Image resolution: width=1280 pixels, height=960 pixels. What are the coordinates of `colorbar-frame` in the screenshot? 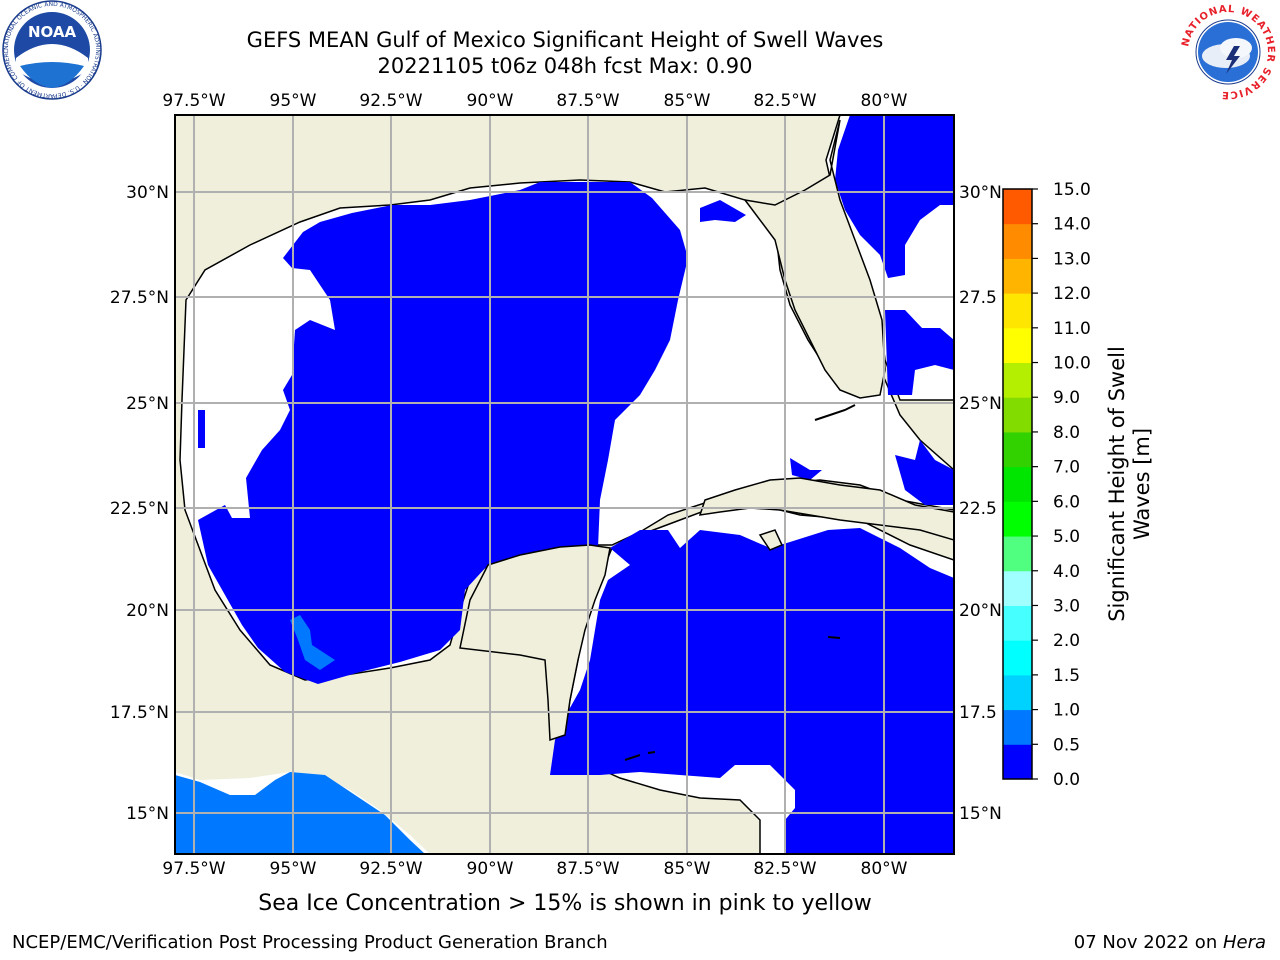 It's located at (1017, 484).